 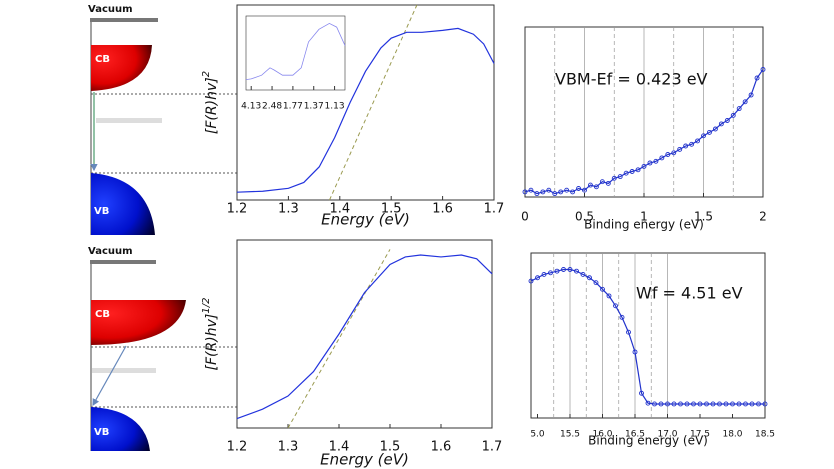 I want to click on y-axis-label-main: [F(R)hv], so click(x=212, y=105).